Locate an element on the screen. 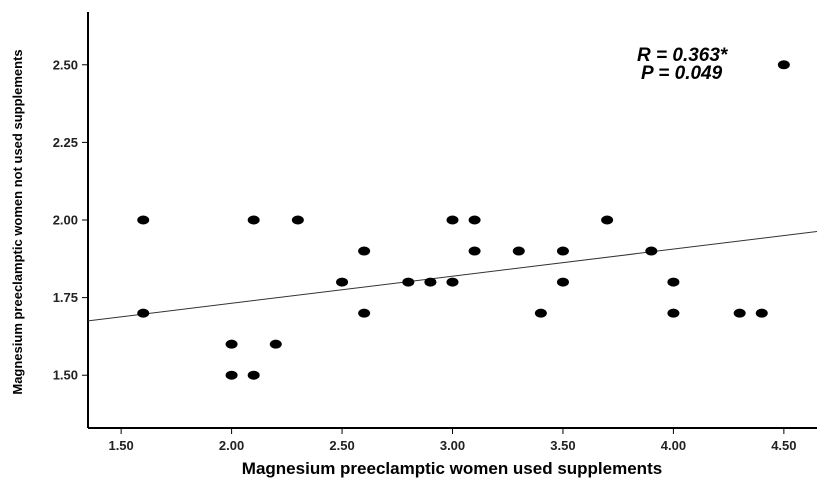  y-axis-ticks: 1.50 1.75 2.00 2.25 2.50 is located at coordinates (70, 220).